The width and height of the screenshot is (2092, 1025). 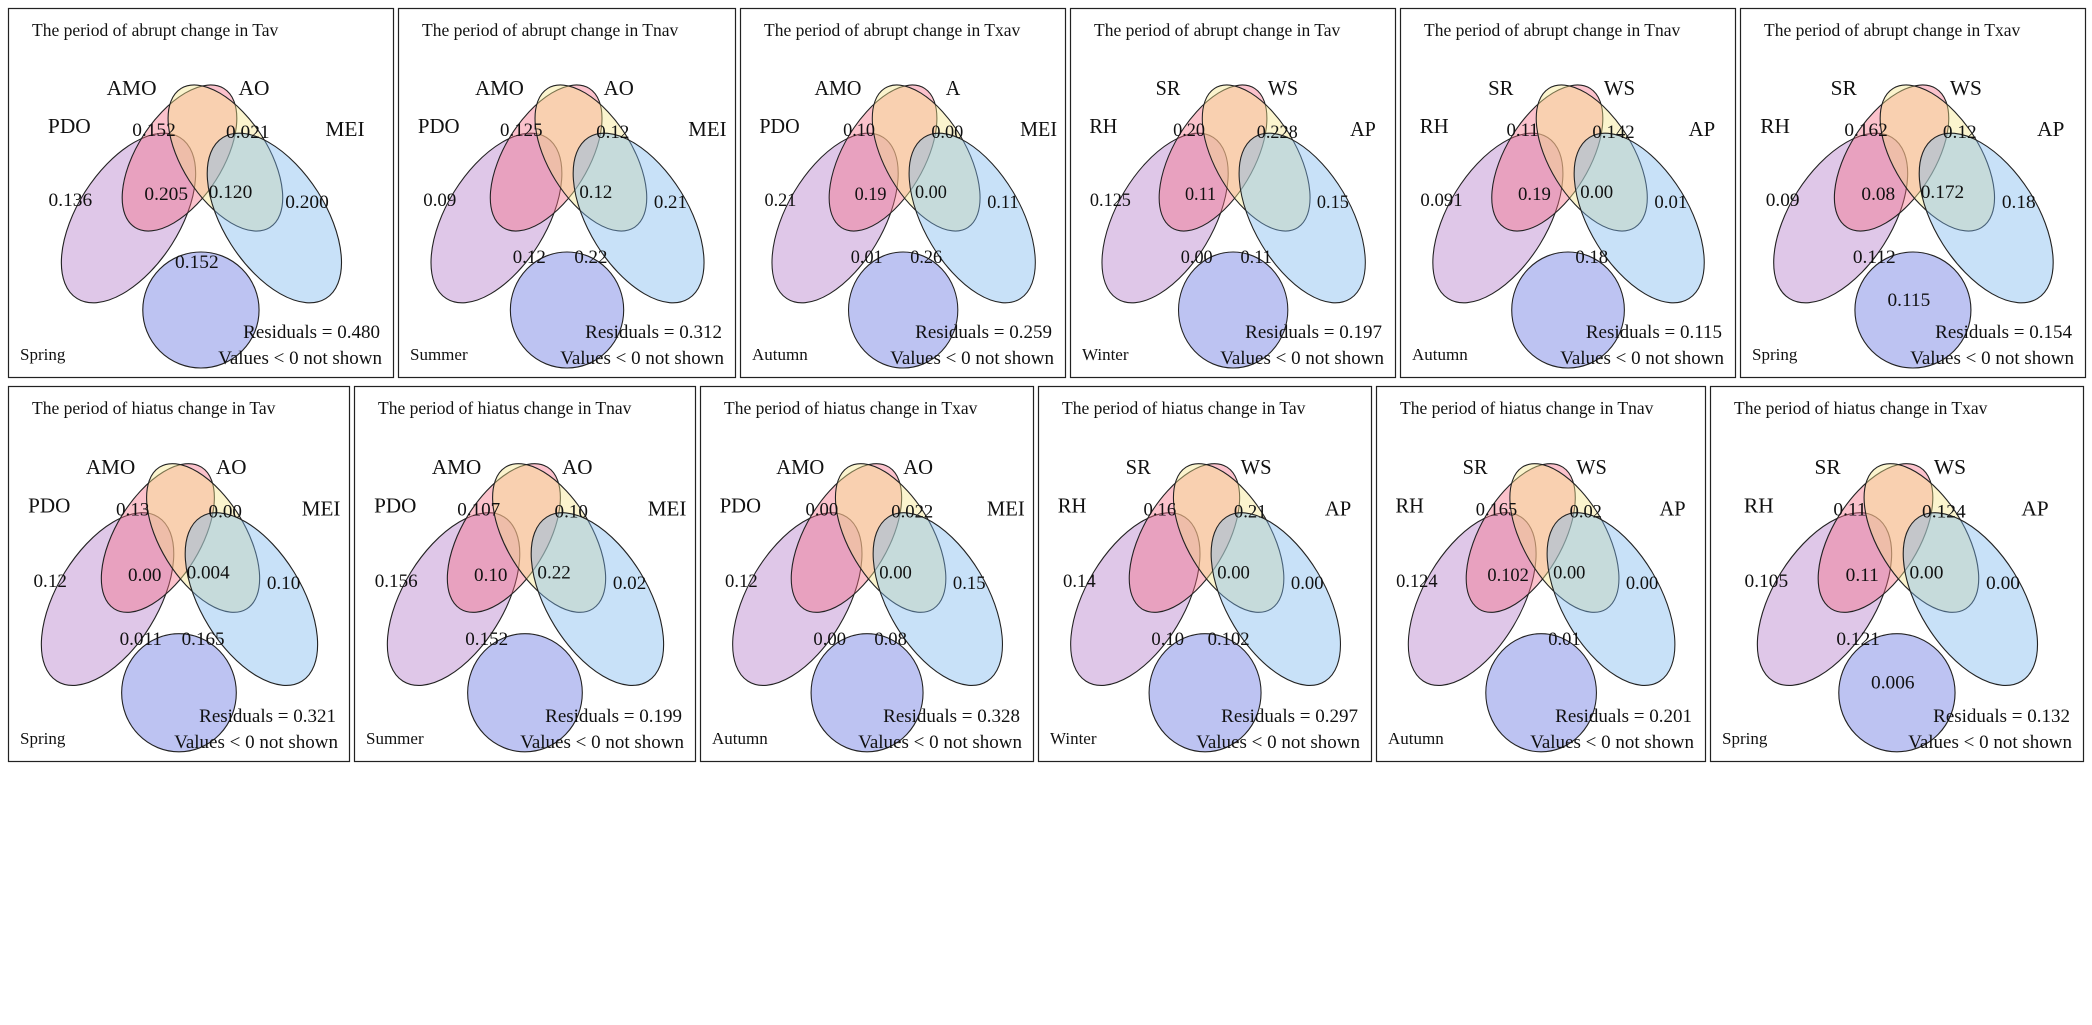 What do you see at coordinates (1613, 132) in the screenshot?
I see `region-value-c: 0.142` at bounding box center [1613, 132].